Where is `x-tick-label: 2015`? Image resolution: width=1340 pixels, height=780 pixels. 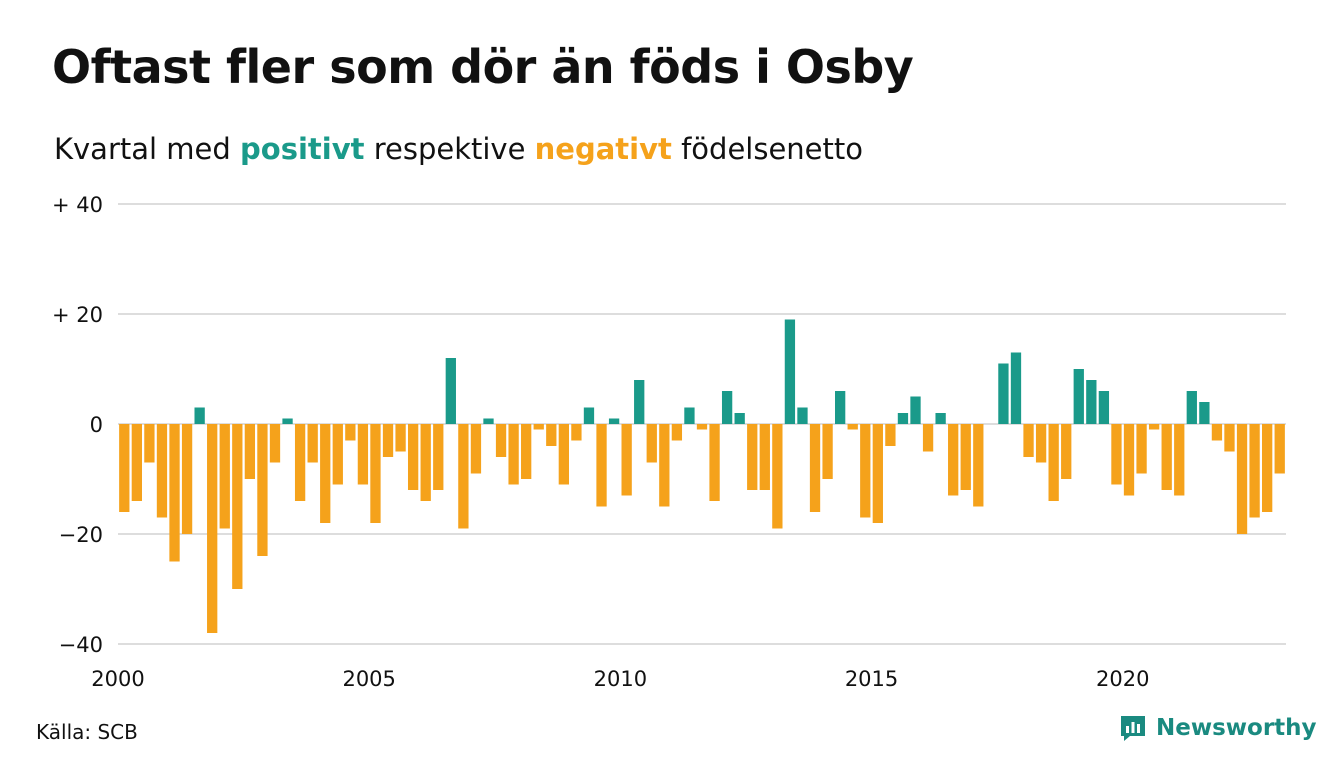
x-tick-label: 2015 is located at coordinates (871, 679).